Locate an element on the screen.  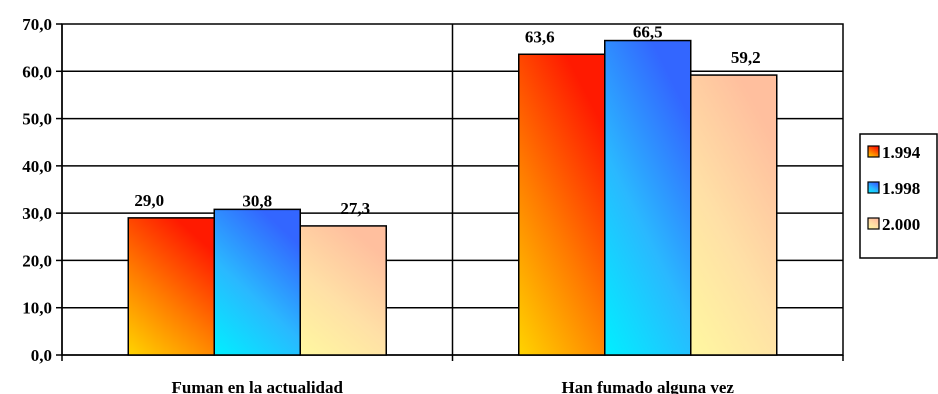
y-tick-label: 60,0 is located at coordinates (37, 71).